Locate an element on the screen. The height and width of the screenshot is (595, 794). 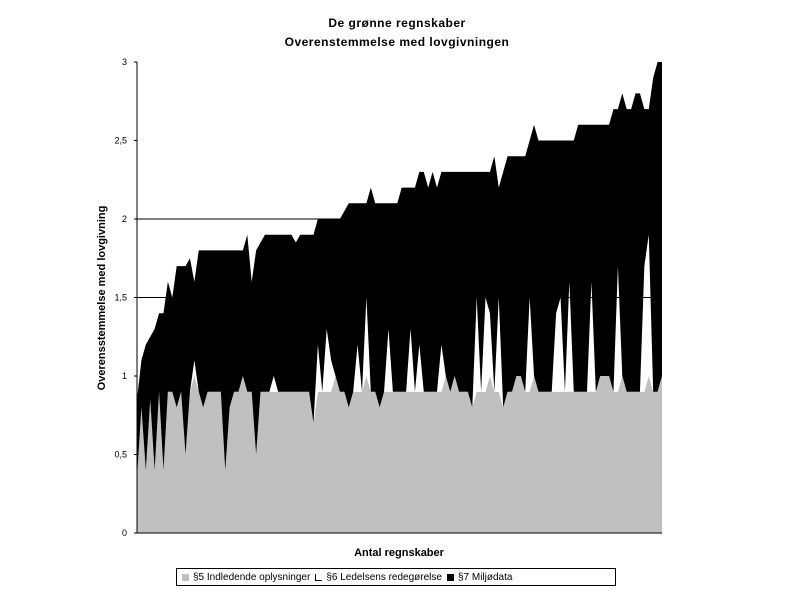
y-tick-labels: 0 0,5 1 1,5 2 2,5 3 is located at coordinates (120, 297).